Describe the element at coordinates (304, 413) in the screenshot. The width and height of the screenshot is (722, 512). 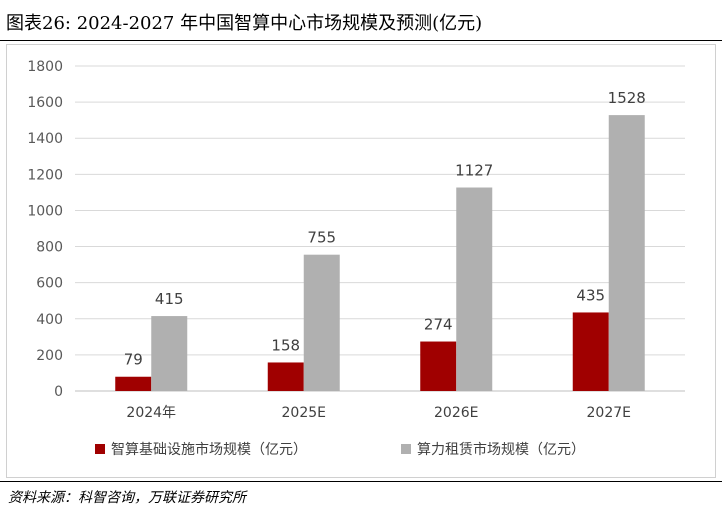
I see `x-tick-label: 2025E` at that location.